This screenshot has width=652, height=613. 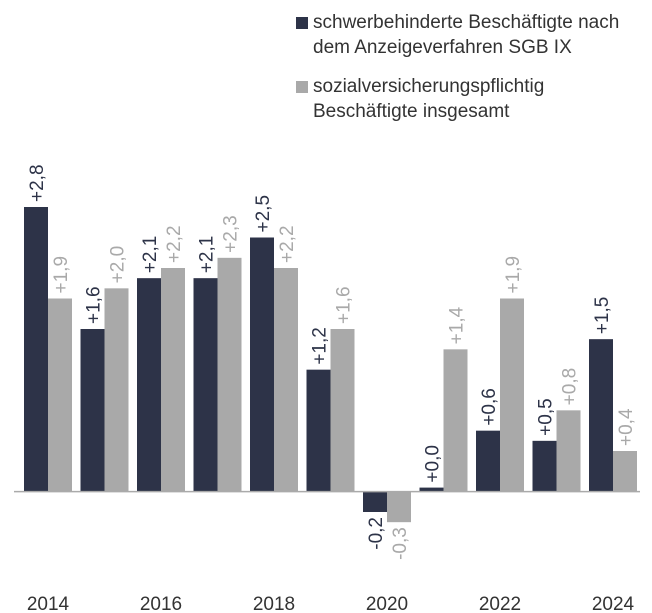 What do you see at coordinates (489, 407) in the screenshot?
I see `value-label: +0,6` at bounding box center [489, 407].